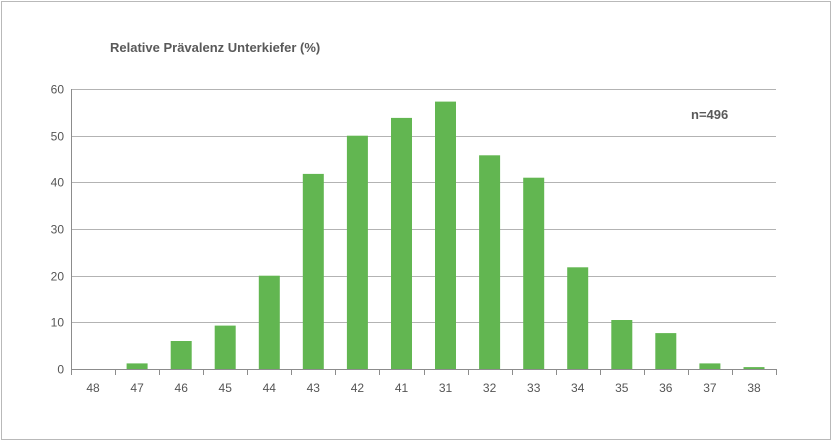  Describe the element at coordinates (358, 388) in the screenshot. I see `x-tick-label-42: 42` at that location.